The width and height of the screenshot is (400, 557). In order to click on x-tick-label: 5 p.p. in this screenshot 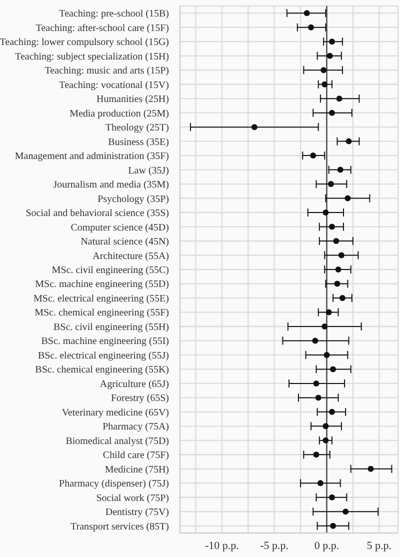, I will do `click(379, 546)`.